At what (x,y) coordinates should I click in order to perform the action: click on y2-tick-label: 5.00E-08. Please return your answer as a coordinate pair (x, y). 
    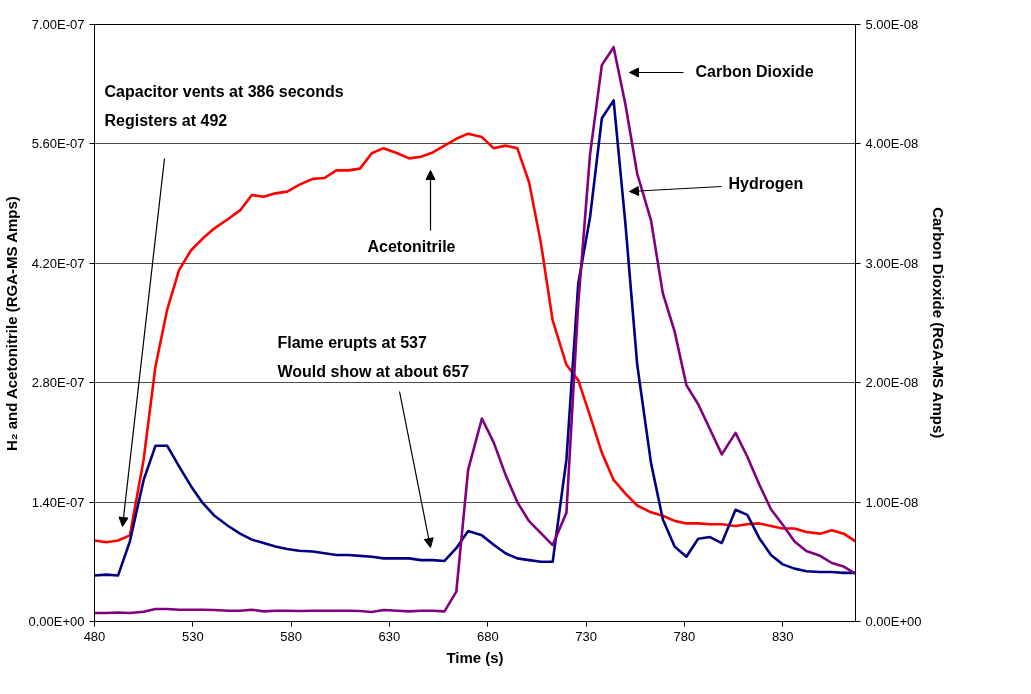
    Looking at the image, I should click on (892, 24).